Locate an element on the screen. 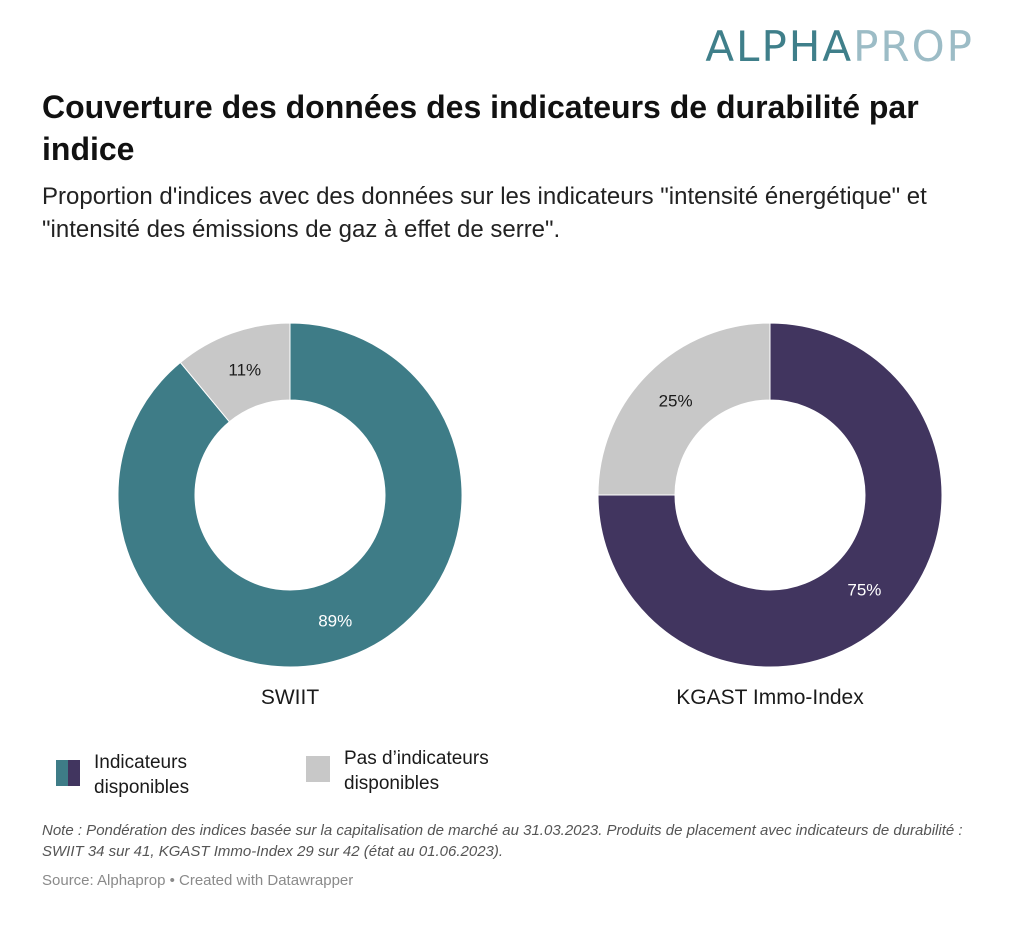 Image resolution: width=1024 pixels, height=940 pixels. donut-svg-kgast: 75% 25% is located at coordinates (770, 495).